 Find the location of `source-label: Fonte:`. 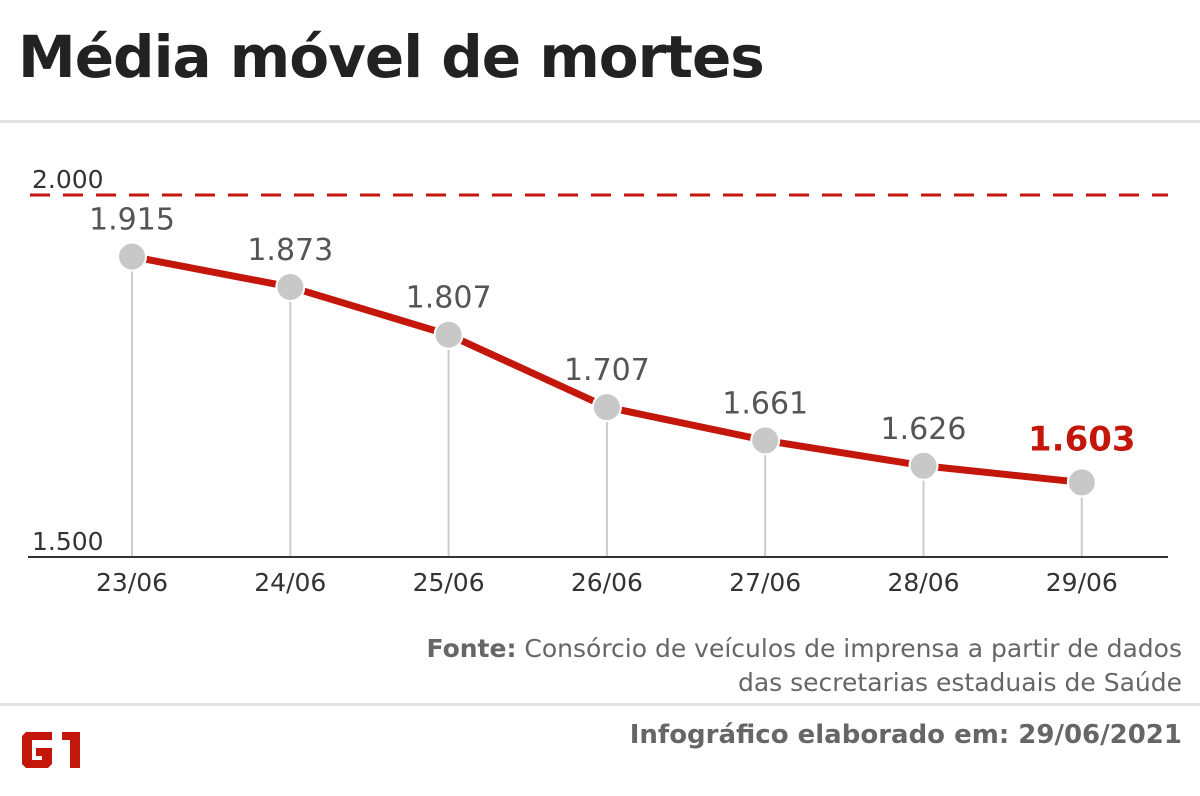

source-label: Fonte: is located at coordinates (471, 648).